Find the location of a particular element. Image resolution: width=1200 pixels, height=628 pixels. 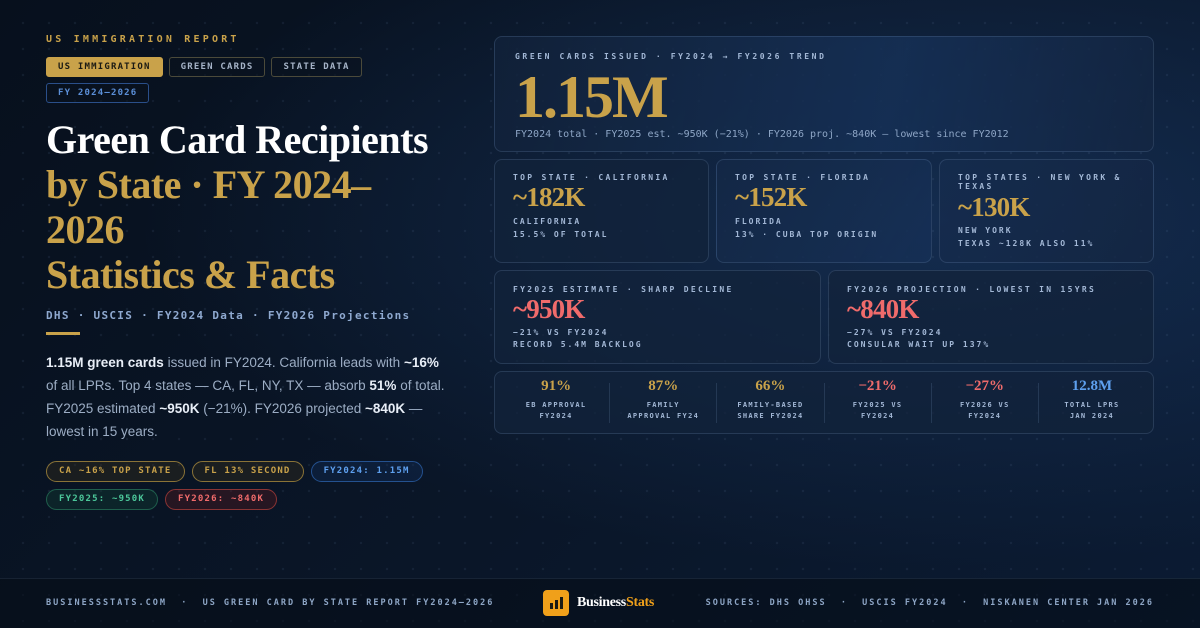

brand-name: BusinessStats is located at coordinates (615, 603).